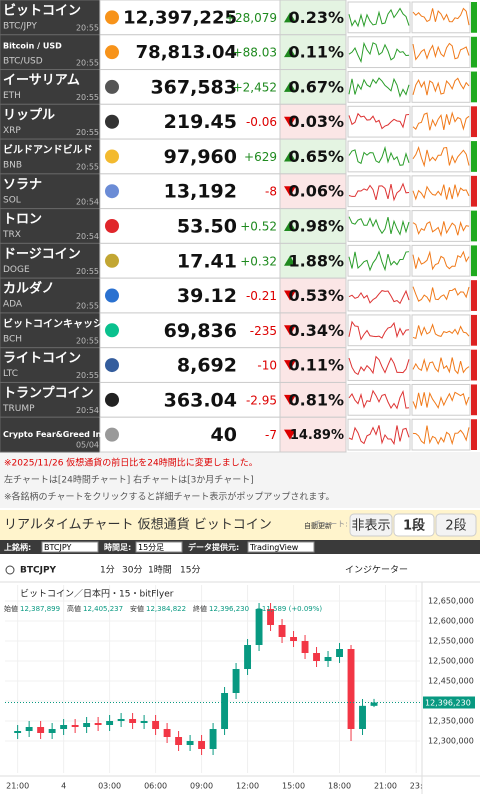  I want to click on coin-name: Crypto Fear&Greed Index, so click(60, 434).